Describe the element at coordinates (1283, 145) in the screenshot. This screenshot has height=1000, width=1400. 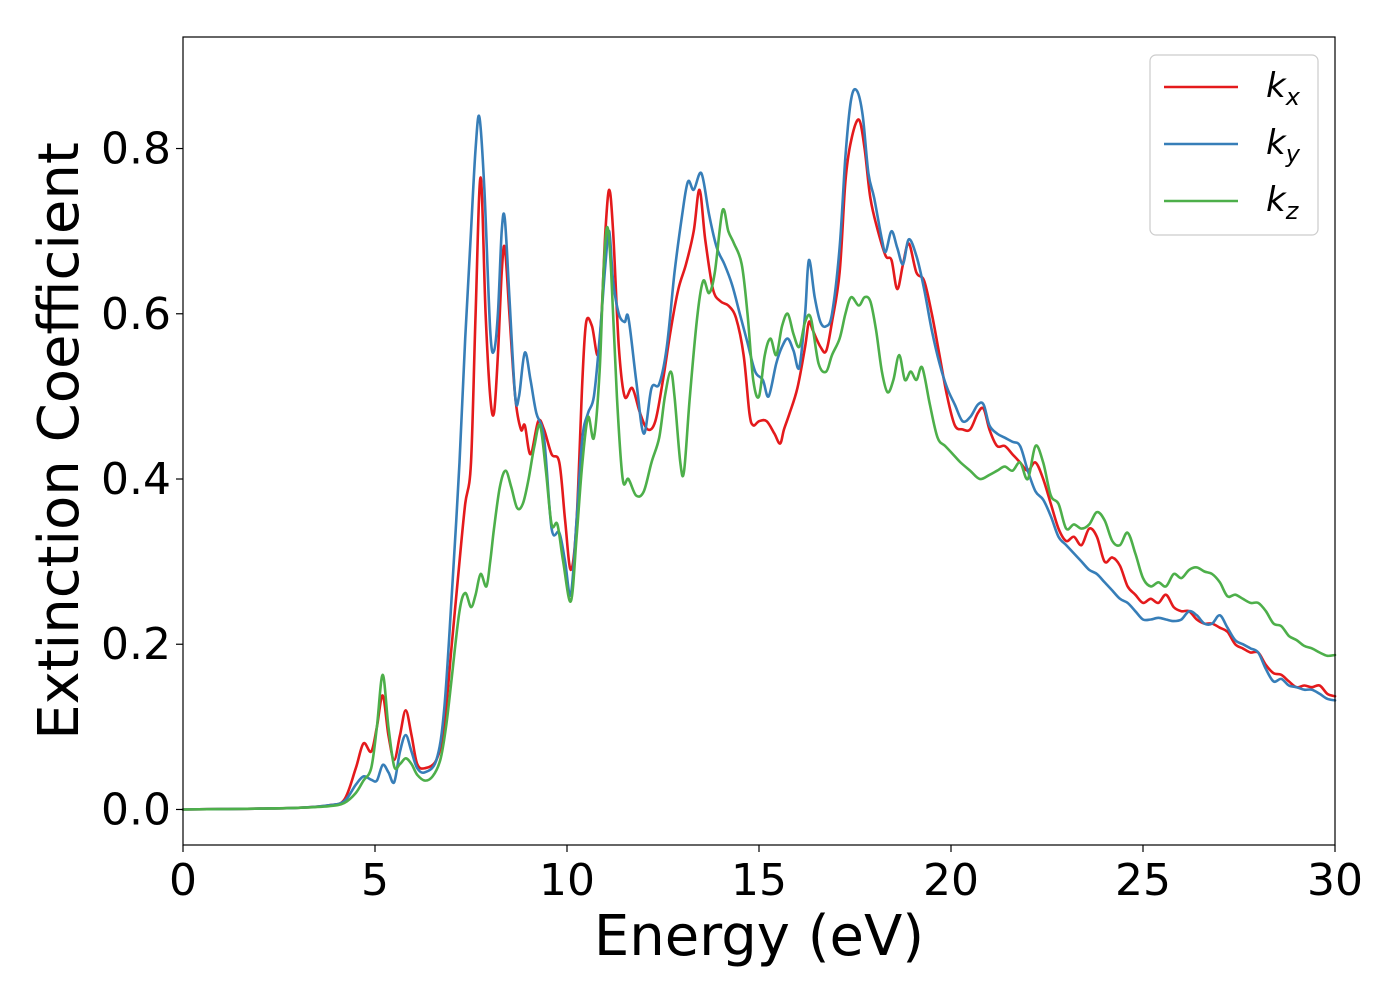
I see `legend-label-ky: ky` at that location.